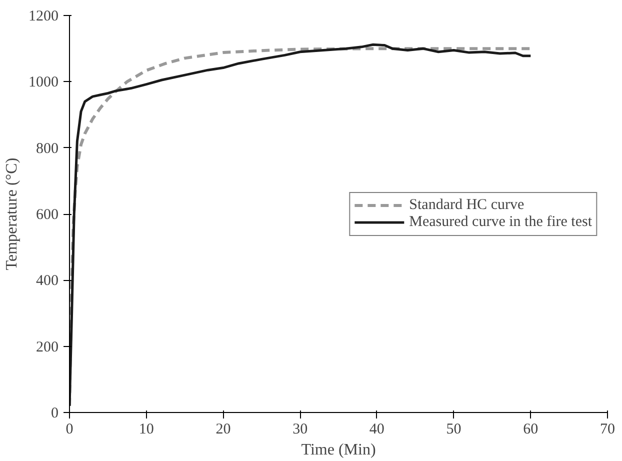  Describe the element at coordinates (607, 430) in the screenshot. I see `x-tick-label: 70` at that location.